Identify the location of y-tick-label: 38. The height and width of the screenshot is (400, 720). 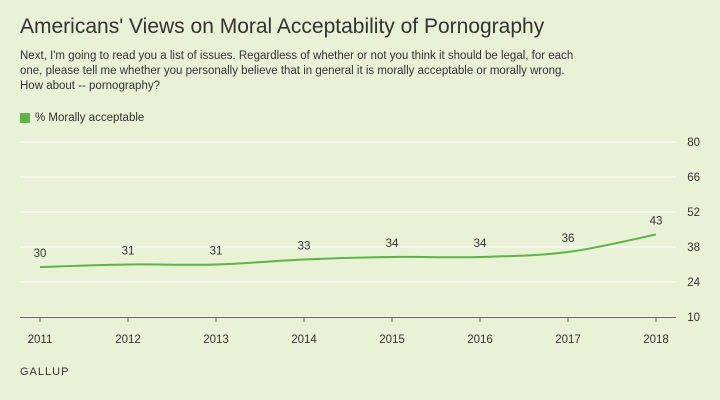
(693, 248).